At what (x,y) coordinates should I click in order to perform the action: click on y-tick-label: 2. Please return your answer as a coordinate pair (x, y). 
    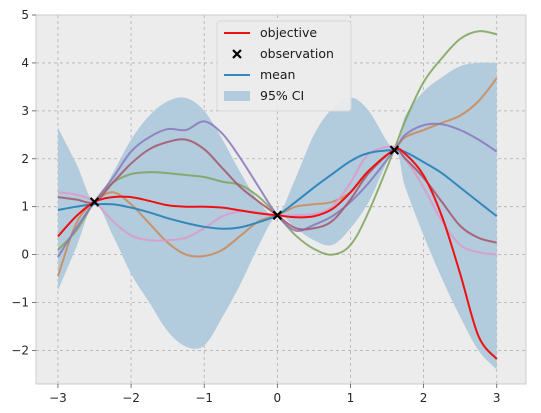
    Looking at the image, I should click on (25, 159).